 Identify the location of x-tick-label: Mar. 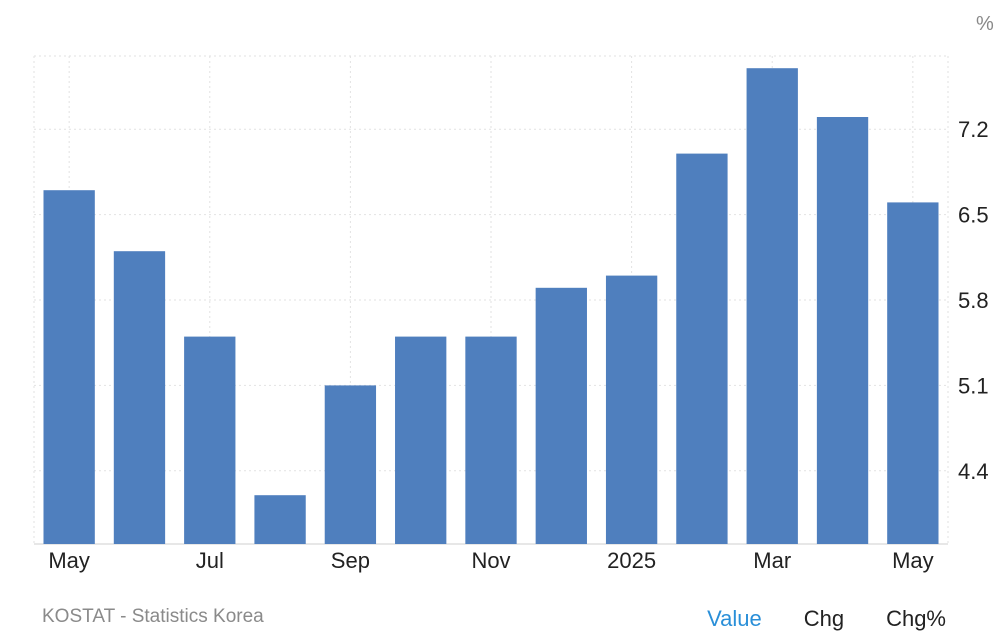
(772, 560).